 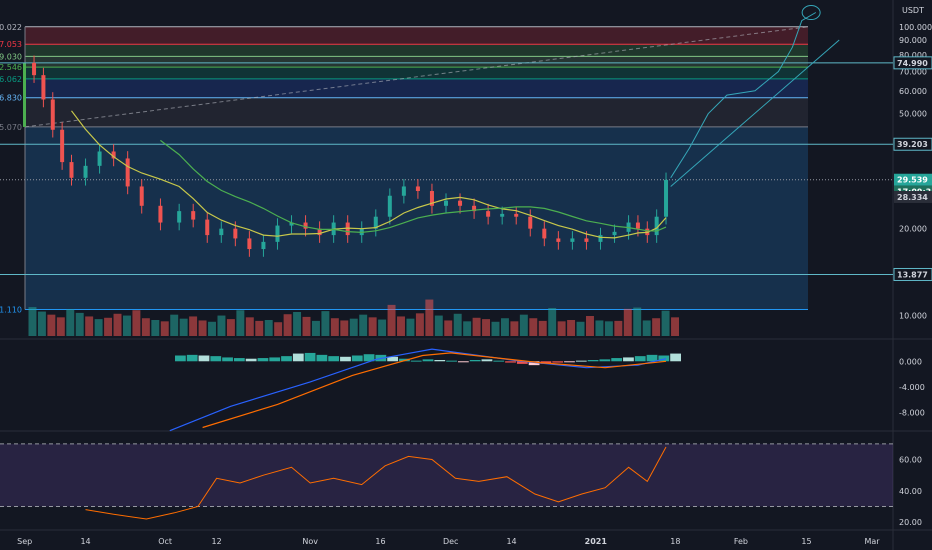 What do you see at coordinates (915, 27) in the screenshot?
I see `price-tick-label: 100.000` at bounding box center [915, 27].